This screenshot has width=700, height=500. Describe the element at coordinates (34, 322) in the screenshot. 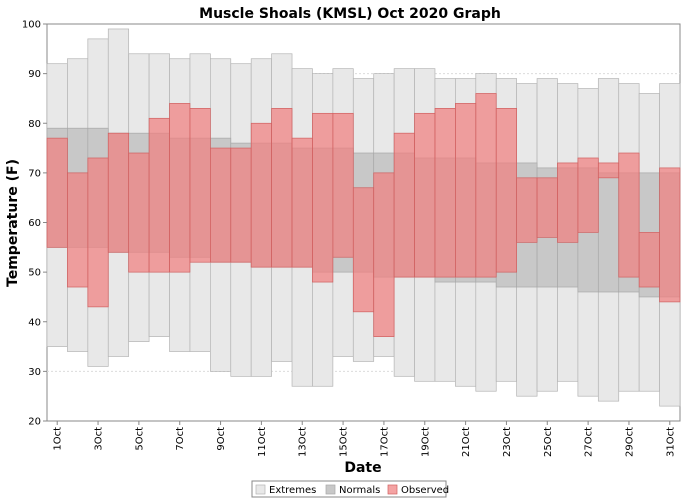

I see `y-tick-label: 40` at that location.